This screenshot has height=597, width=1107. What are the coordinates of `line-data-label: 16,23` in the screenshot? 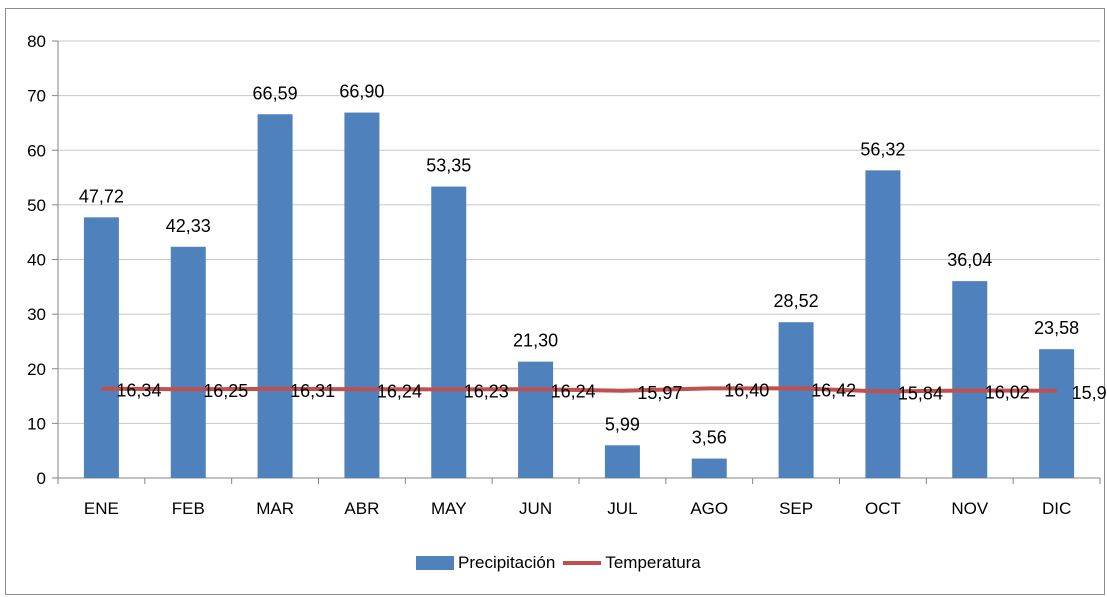 It's located at (486, 391).